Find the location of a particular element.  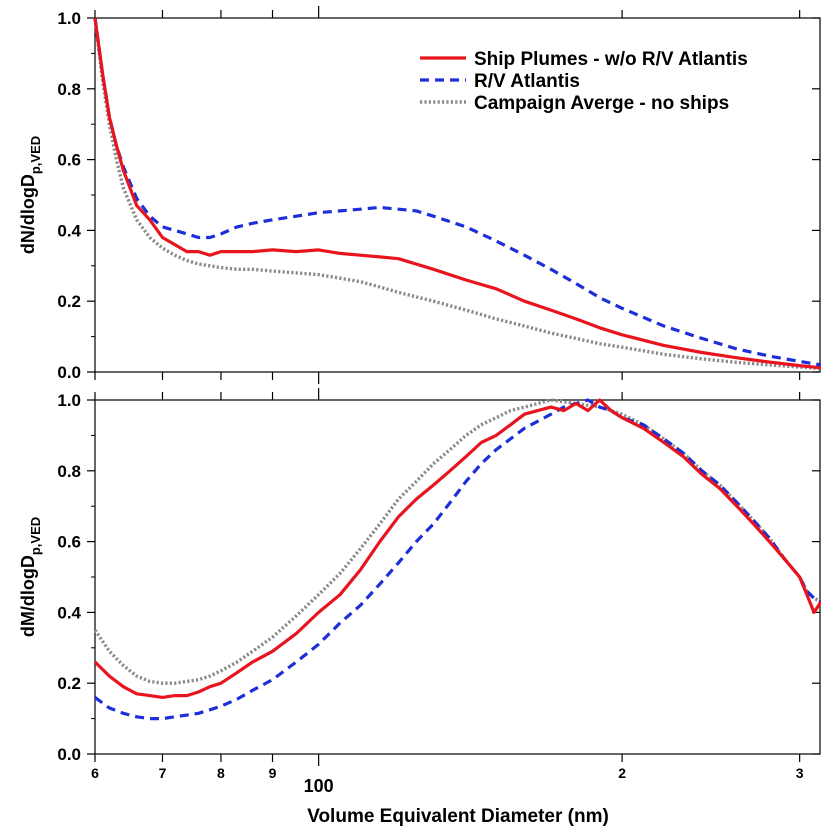

x-tick-label: 2 is located at coordinates (622, 773).